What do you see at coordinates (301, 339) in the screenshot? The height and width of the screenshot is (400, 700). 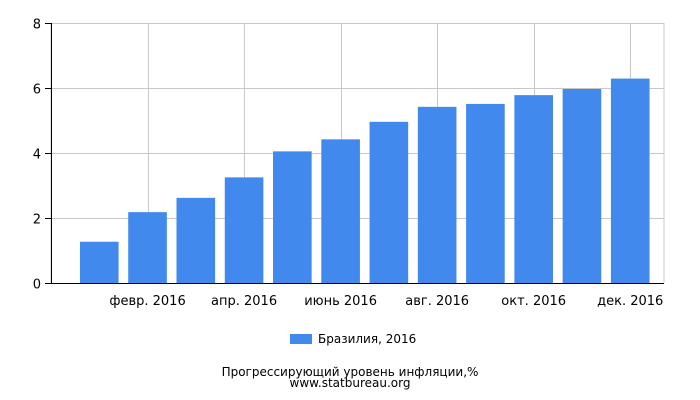 I see `legend-swatch` at bounding box center [301, 339].